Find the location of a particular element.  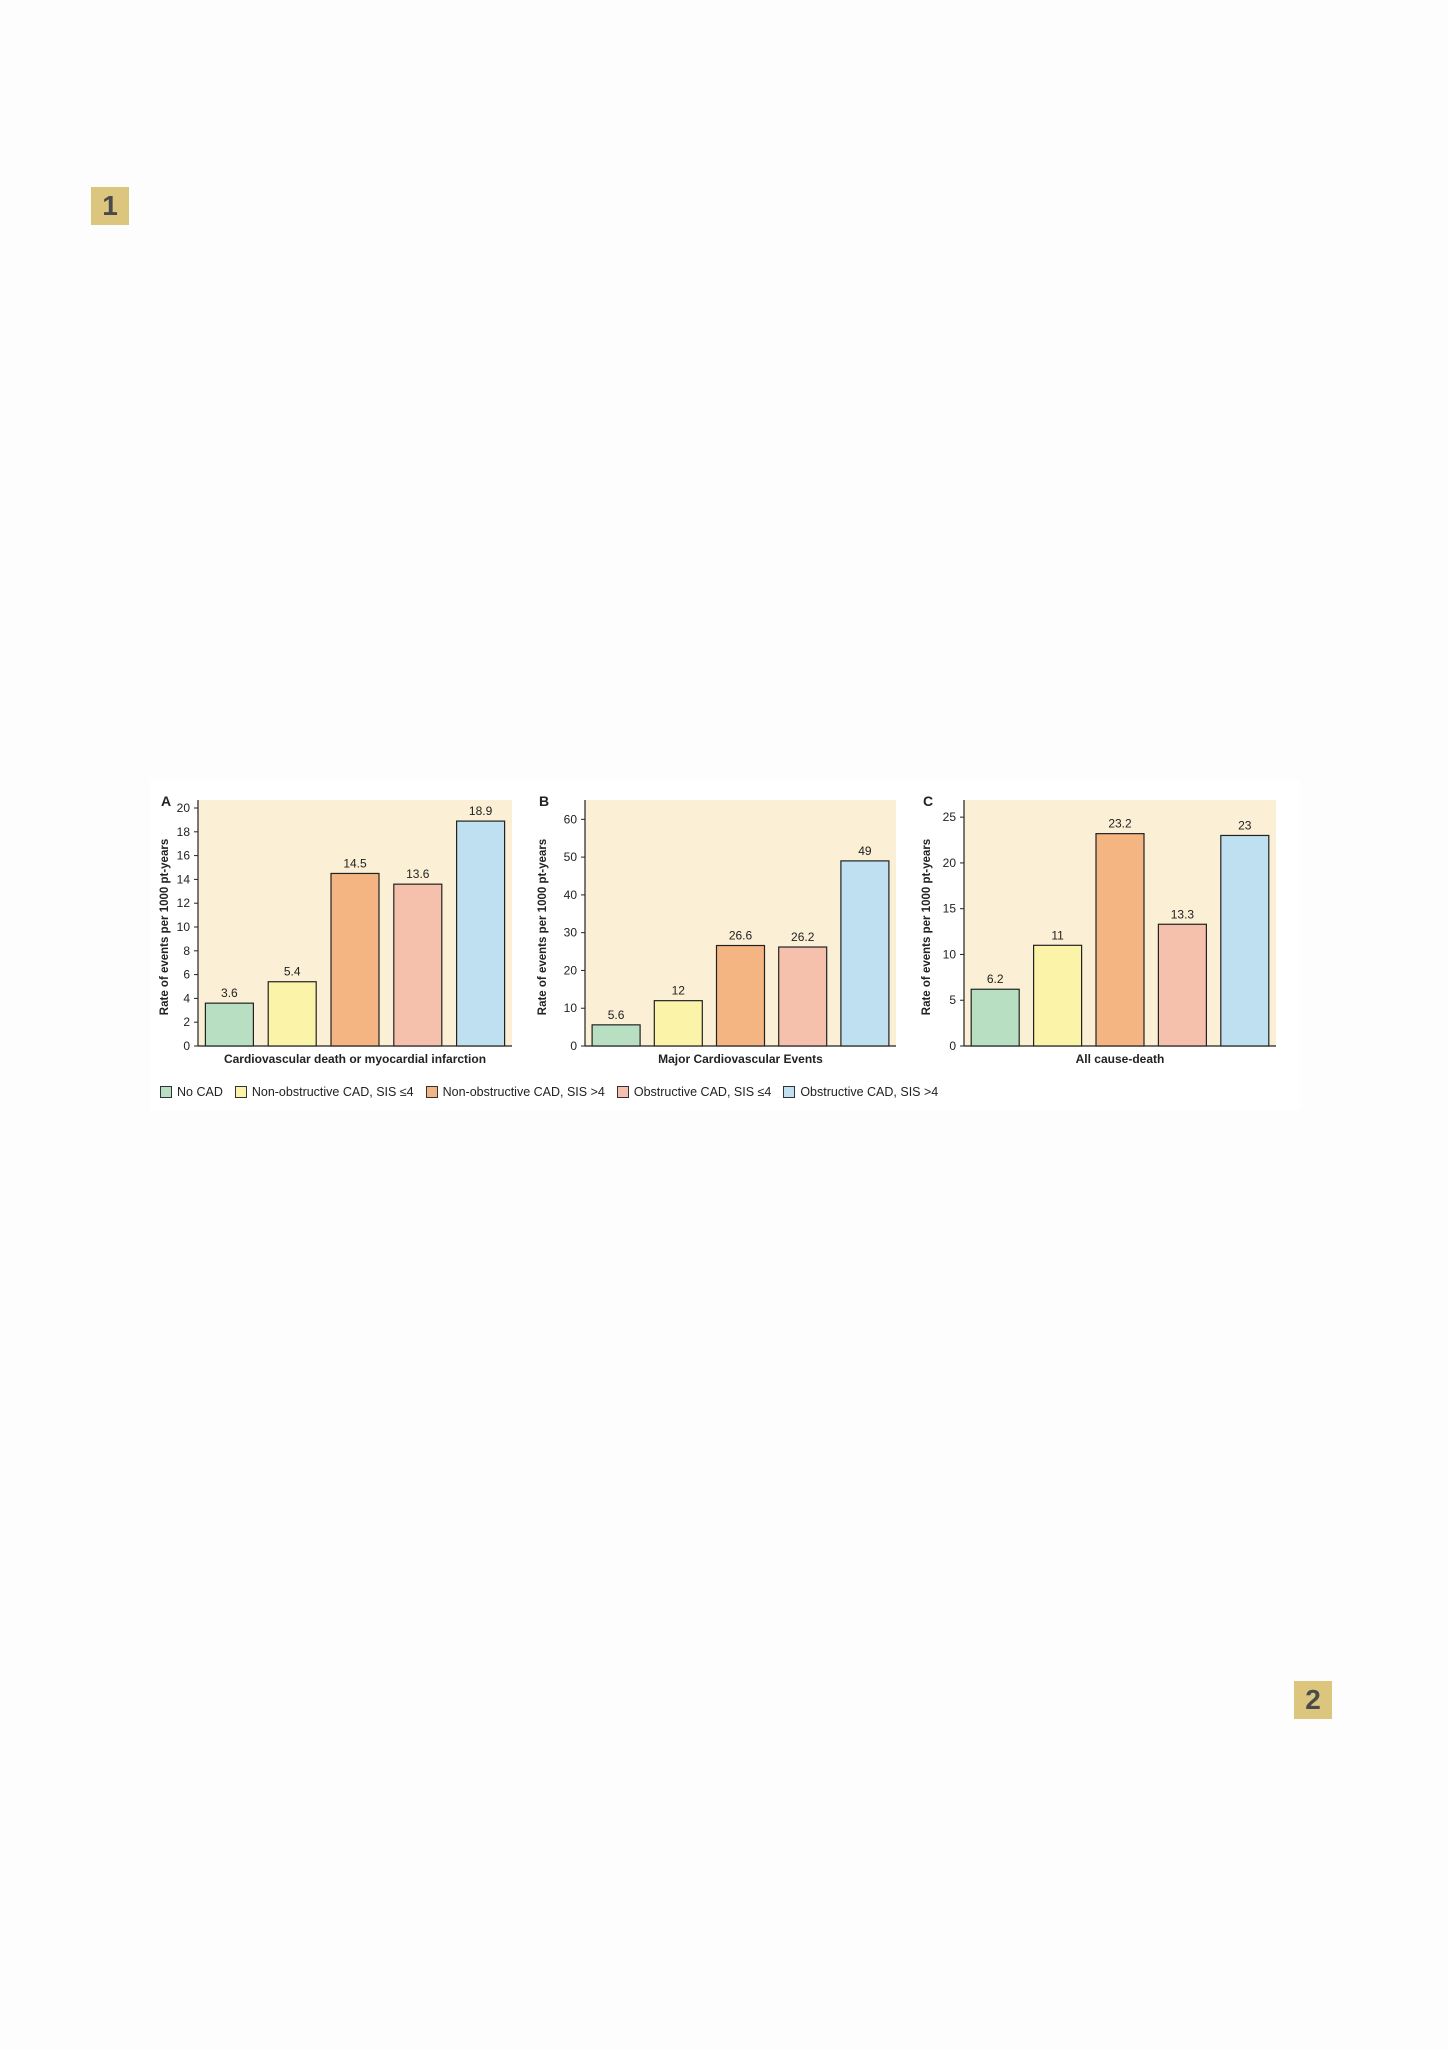

legend-item: Obstructive CAD, SIS >4 is located at coordinates (860, 1092).